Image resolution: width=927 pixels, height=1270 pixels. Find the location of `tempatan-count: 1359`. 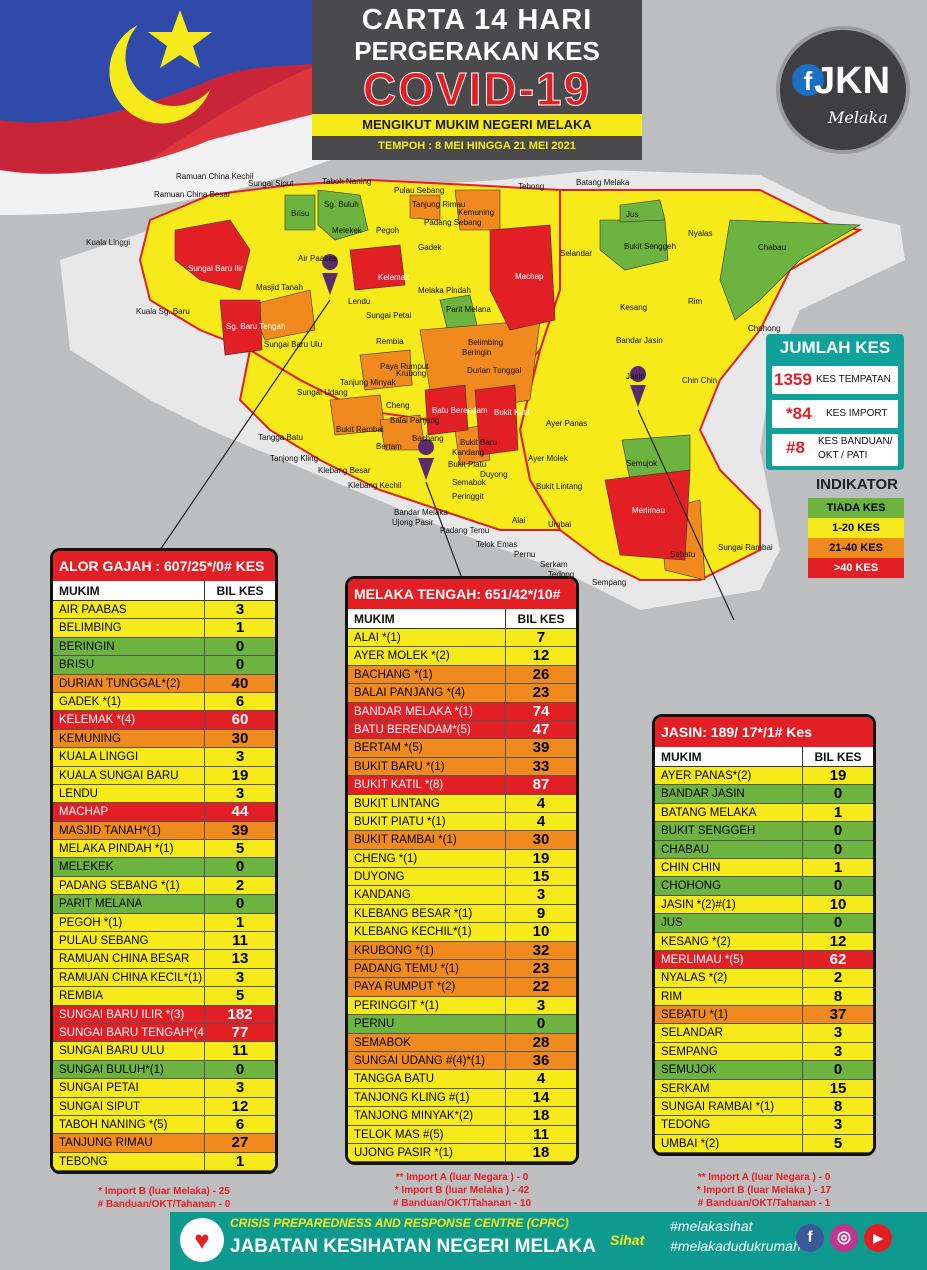

tempatan-count: 1359 is located at coordinates (793, 379).